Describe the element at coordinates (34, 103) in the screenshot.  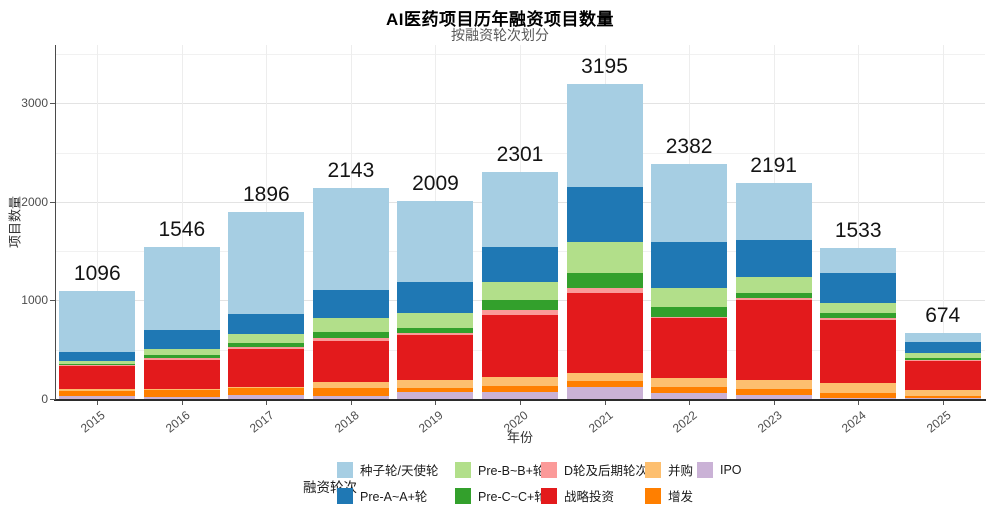
I see `y-tick-label: 3000` at that location.